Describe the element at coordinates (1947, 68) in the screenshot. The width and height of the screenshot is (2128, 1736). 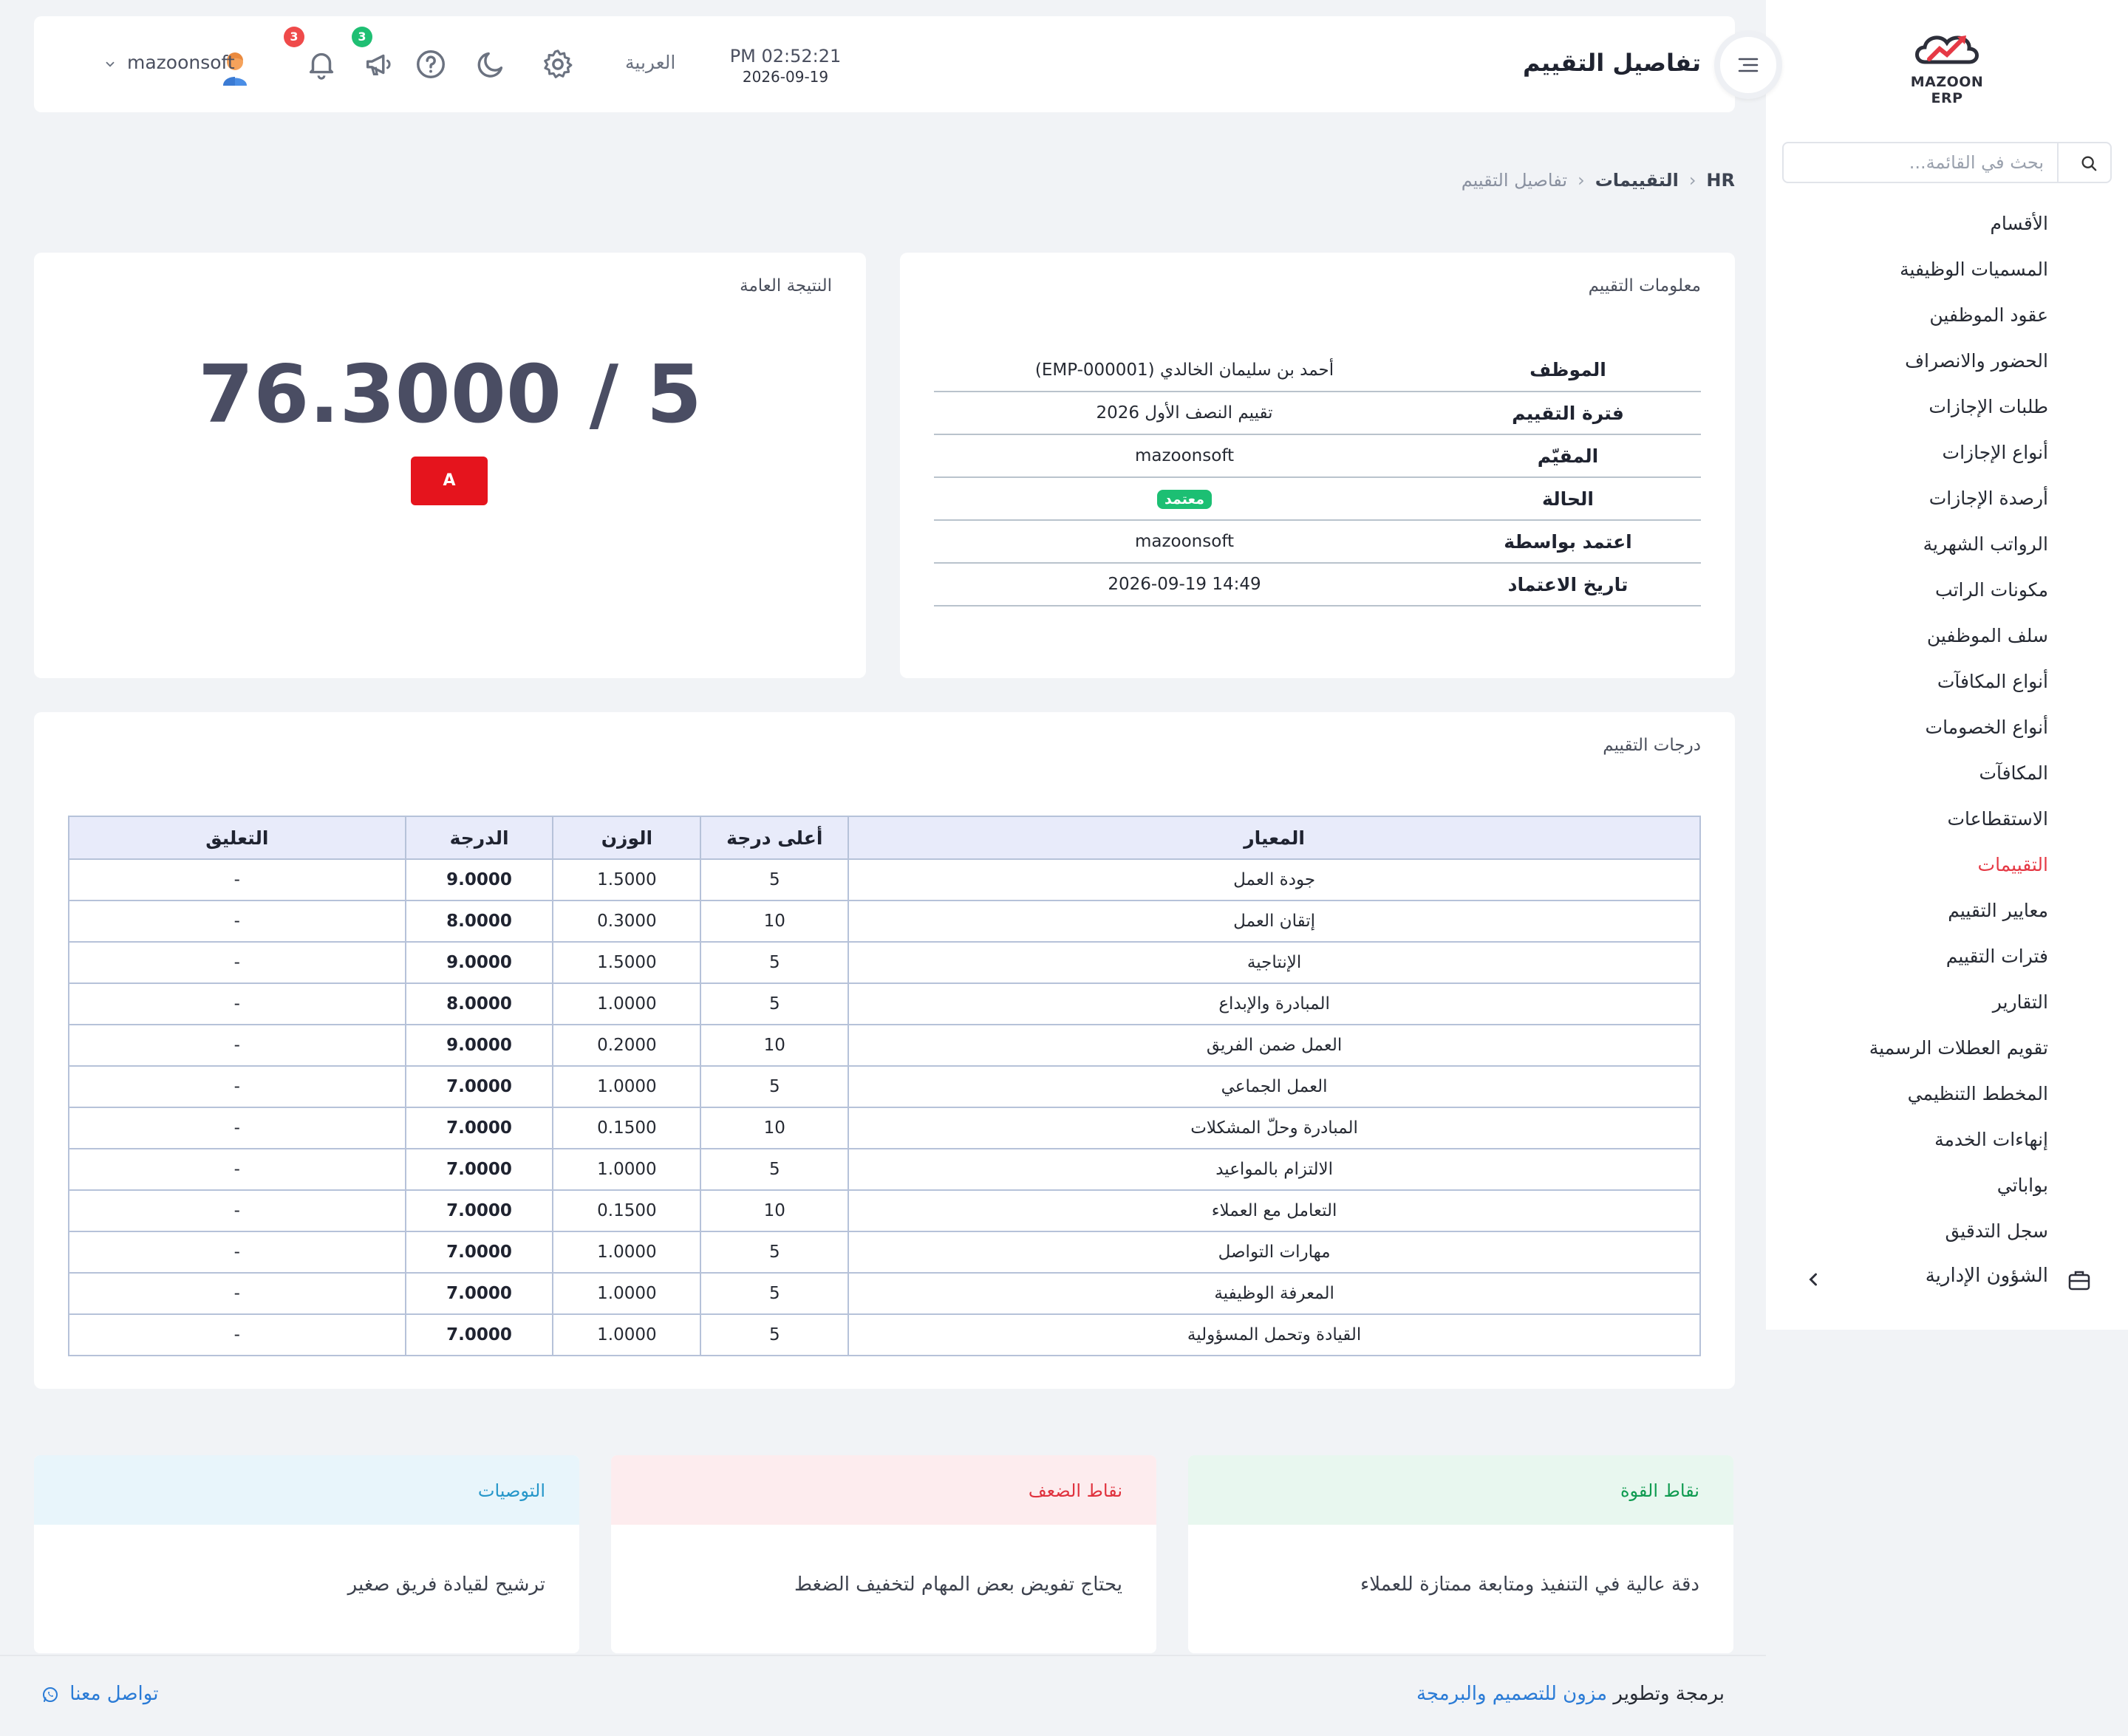
I see `app-logo: MAZOON ERP` at that location.